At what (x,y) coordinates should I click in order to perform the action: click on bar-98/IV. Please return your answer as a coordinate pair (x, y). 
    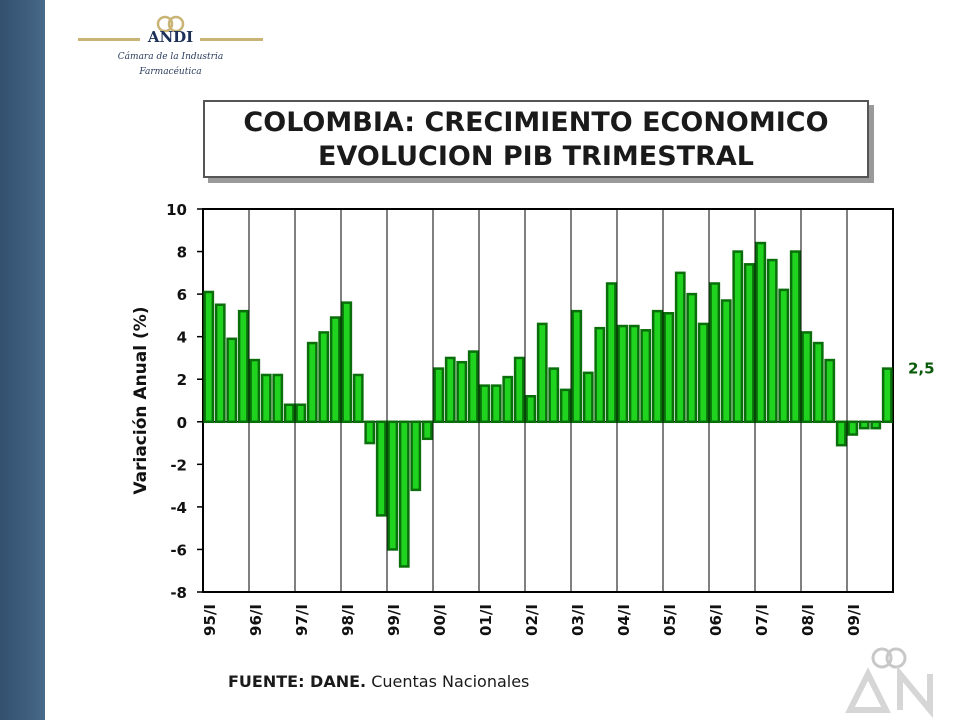
    Looking at the image, I should click on (381, 468).